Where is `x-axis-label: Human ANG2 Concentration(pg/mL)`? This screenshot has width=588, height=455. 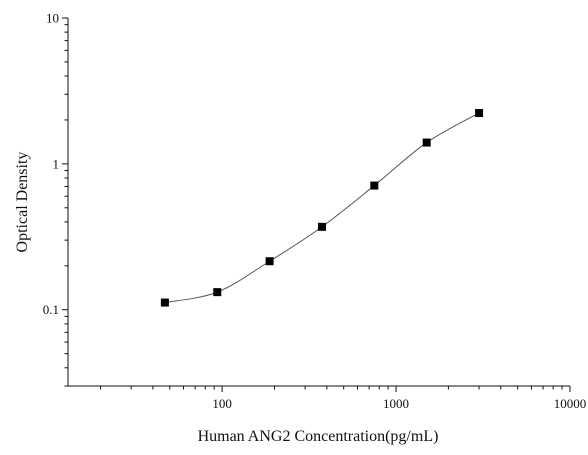 x-axis-label: Human ANG2 Concentration(pg/mL) is located at coordinates (318, 436).